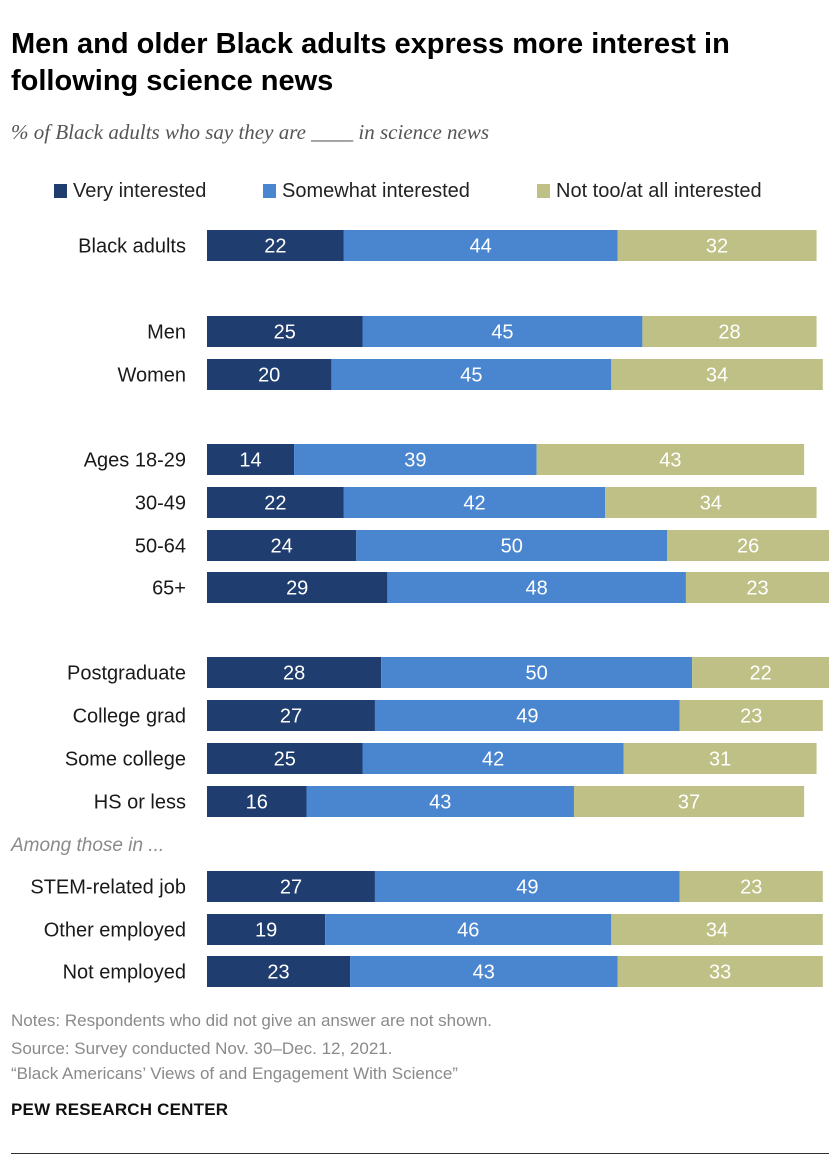  What do you see at coordinates (502, 331) in the screenshot?
I see `bar-men-somewhat-interested` at bounding box center [502, 331].